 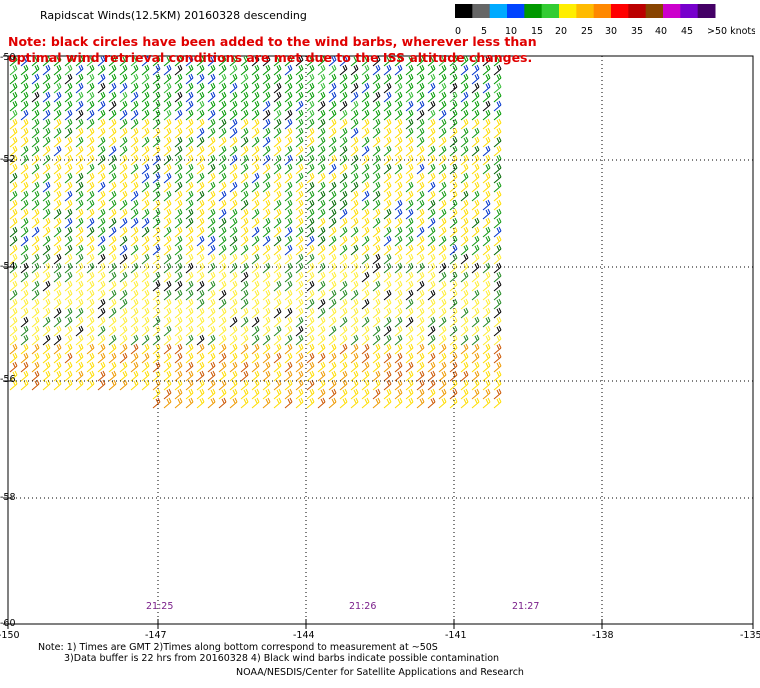 What do you see at coordinates (587, 31) in the screenshot?
I see `legend-tick-label: 25` at bounding box center [587, 31].